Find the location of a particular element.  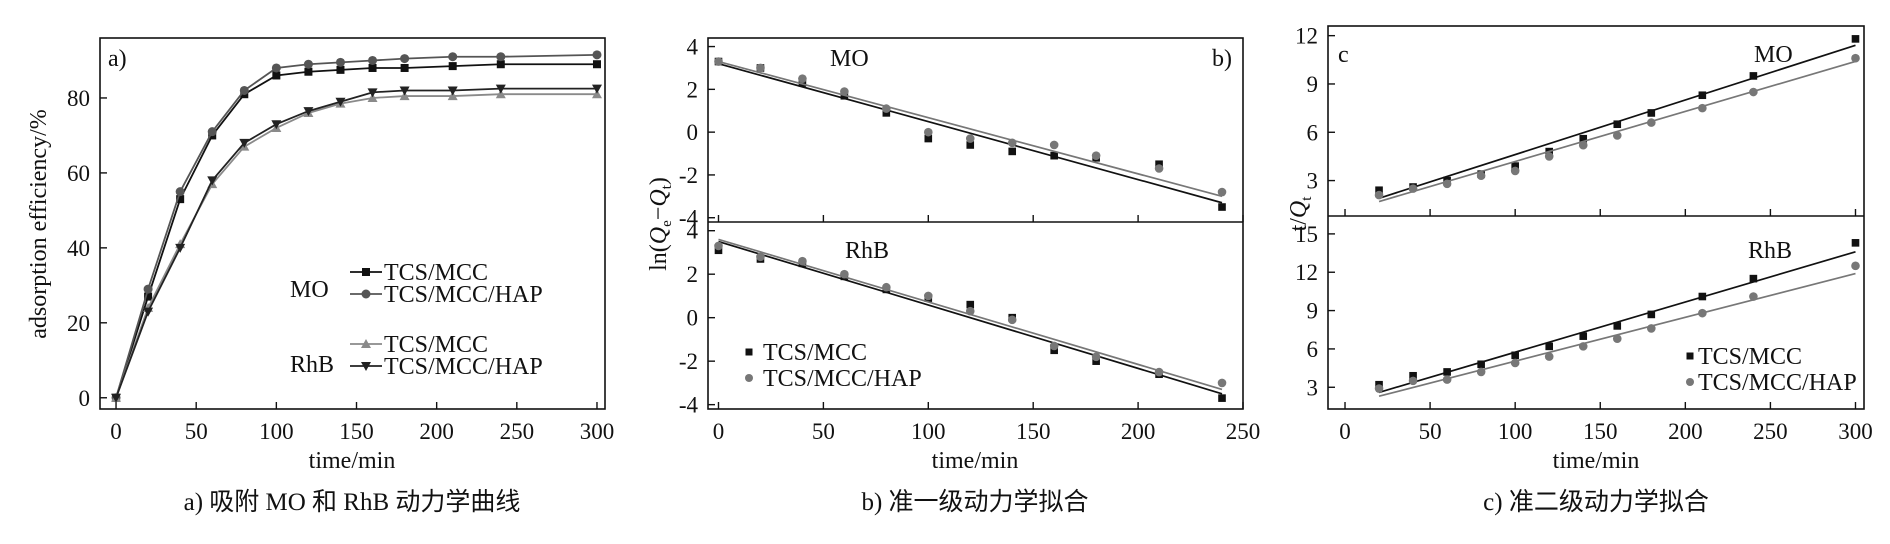

panel-a-ytick-label: 20 is located at coordinates (78, 323).